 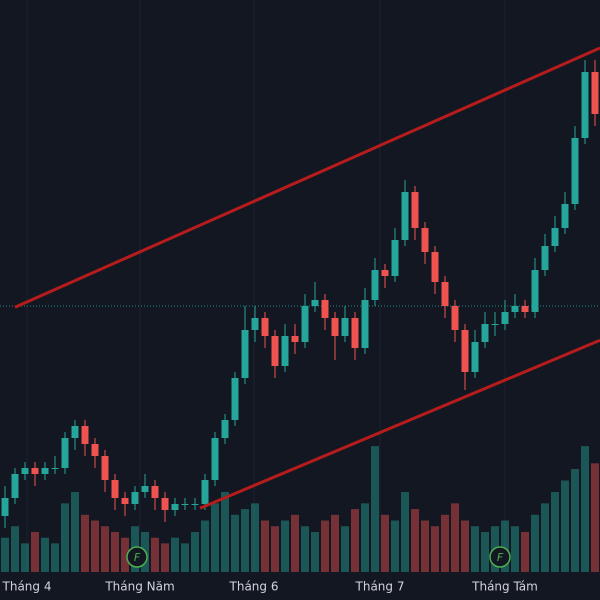 What do you see at coordinates (504, 587) in the screenshot?
I see `x-tick-label: Tháng Tám` at bounding box center [504, 587].